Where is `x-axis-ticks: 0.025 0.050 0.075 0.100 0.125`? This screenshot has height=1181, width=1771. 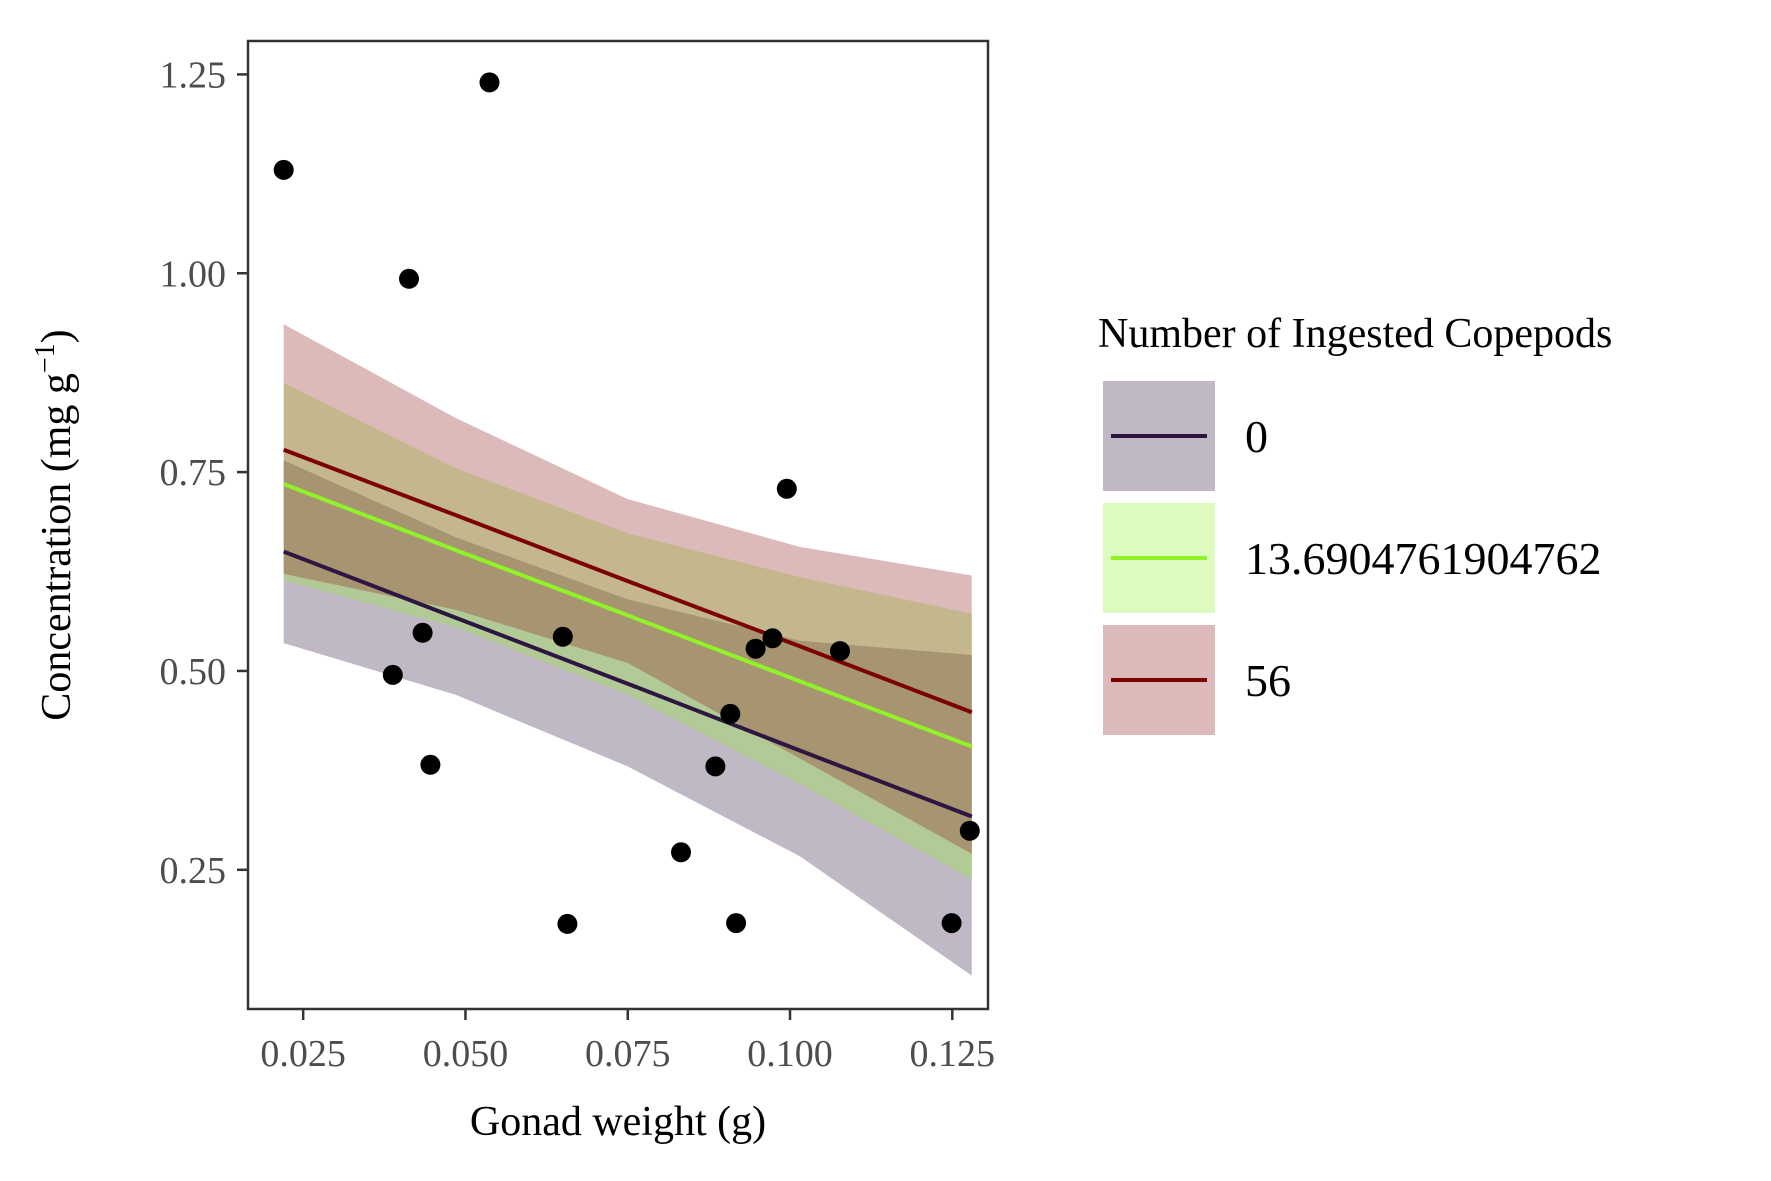
x-axis-ticks: 0.025 0.050 0.075 0.100 0.125 is located at coordinates (627, 1042).